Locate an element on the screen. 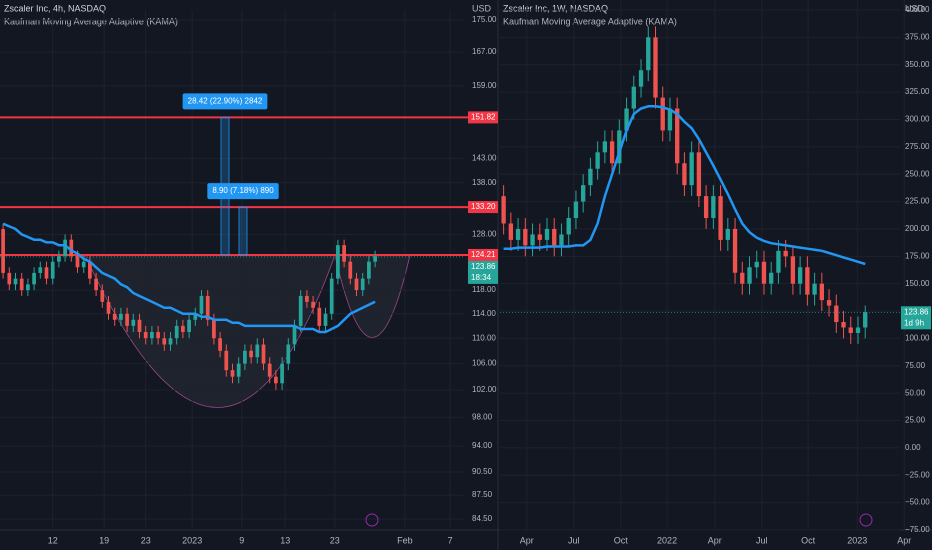 Image resolution: width=932 pixels, height=550 pixels. y-tick-label: 102.00 is located at coordinates (484, 389).